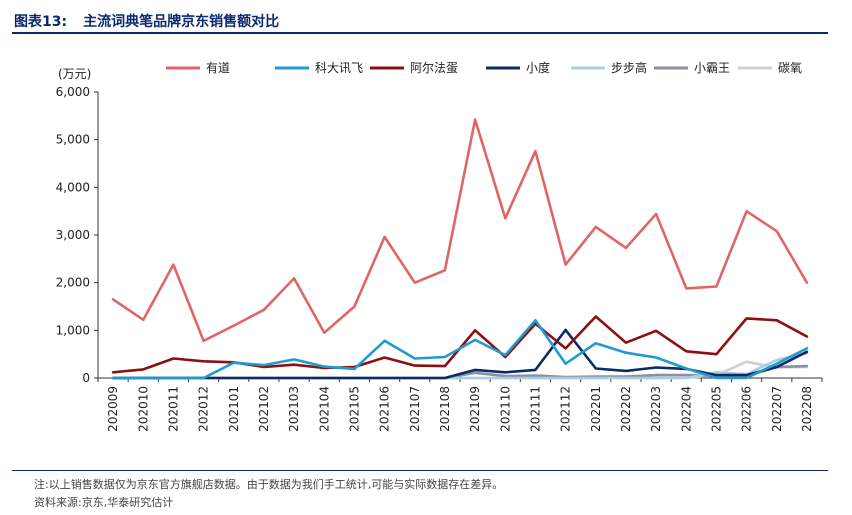 This screenshot has width=852, height=515. What do you see at coordinates (113, 409) in the screenshot?
I see `x-tick-label: 202009` at bounding box center [113, 409].